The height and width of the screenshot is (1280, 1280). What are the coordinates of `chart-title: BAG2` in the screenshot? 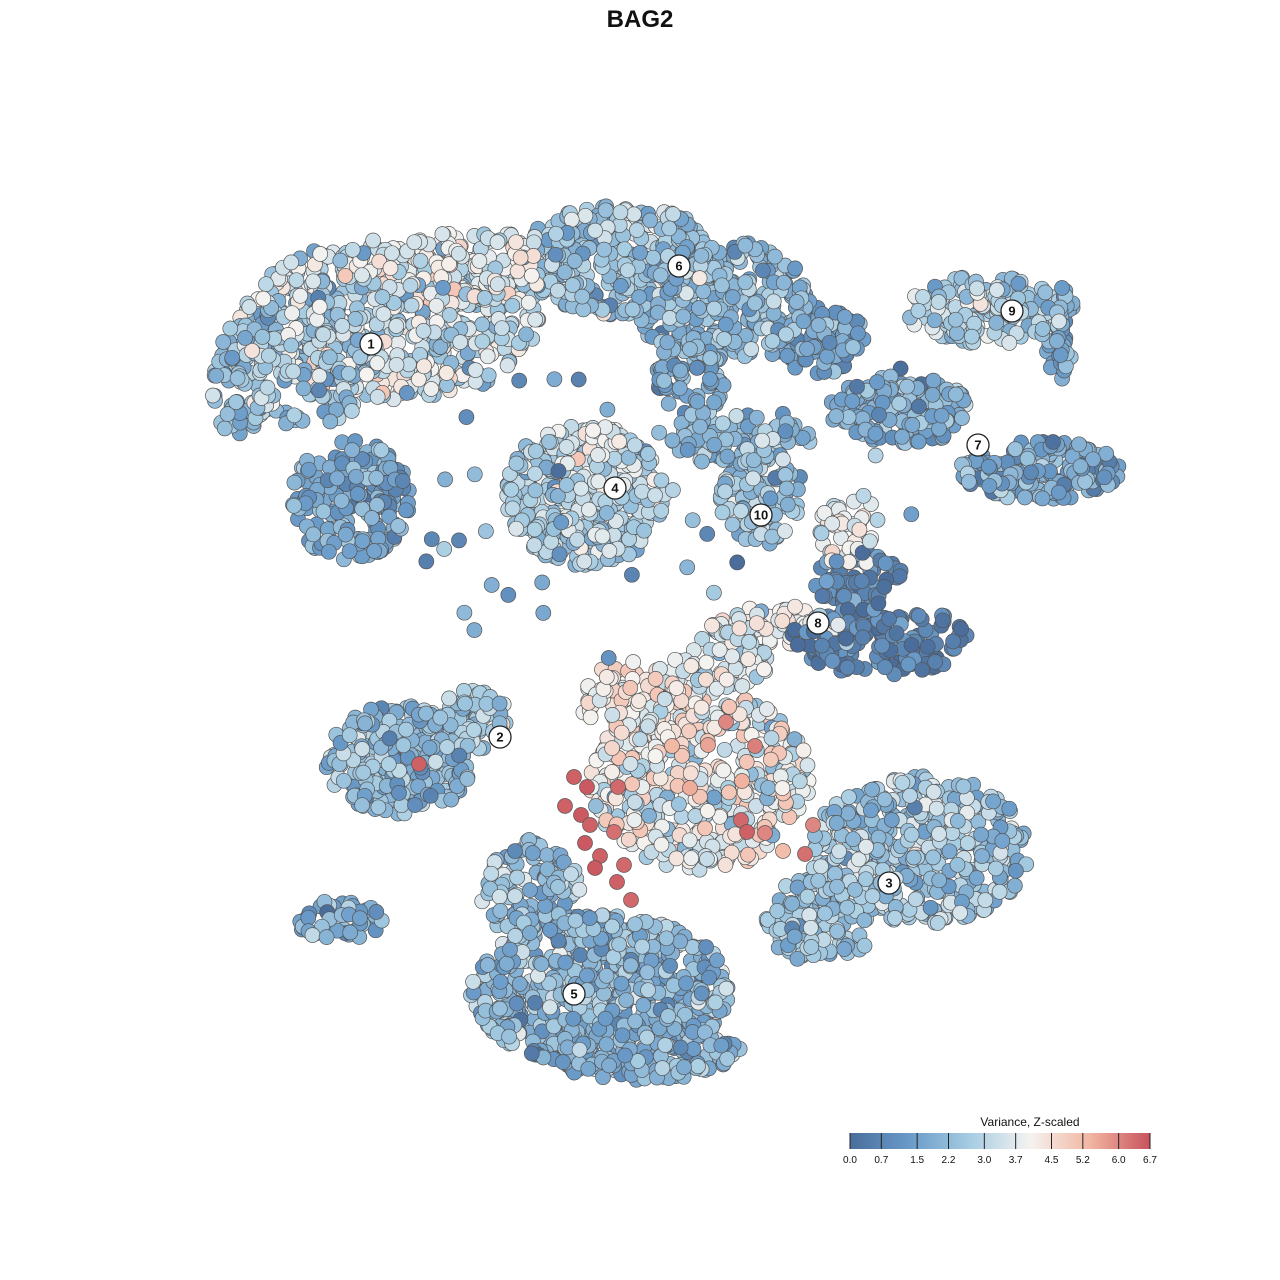 It's located at (640, 19).